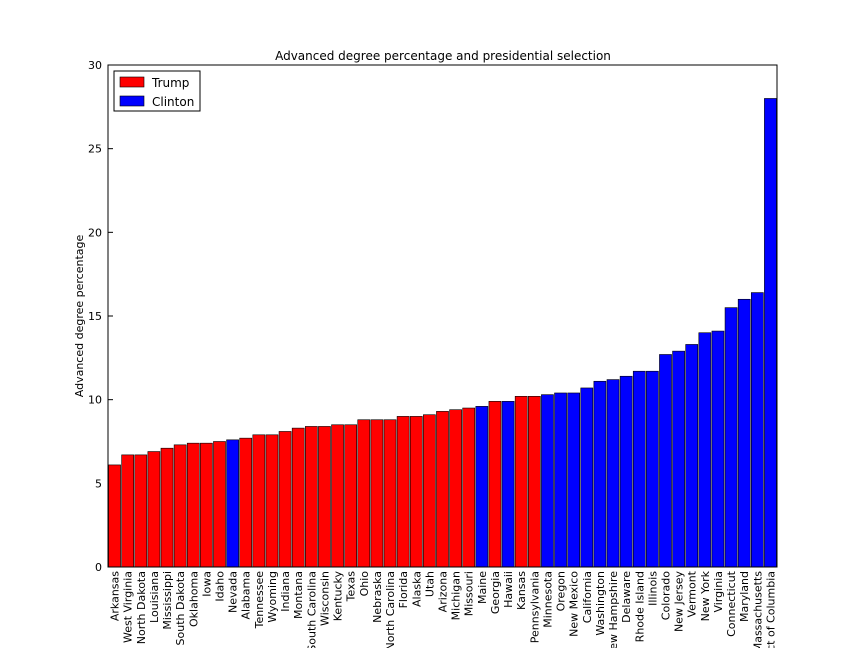 This screenshot has width=864, height=648. Describe the element at coordinates (547, 599) in the screenshot. I see `x-tick-label: Minnesota` at that location.